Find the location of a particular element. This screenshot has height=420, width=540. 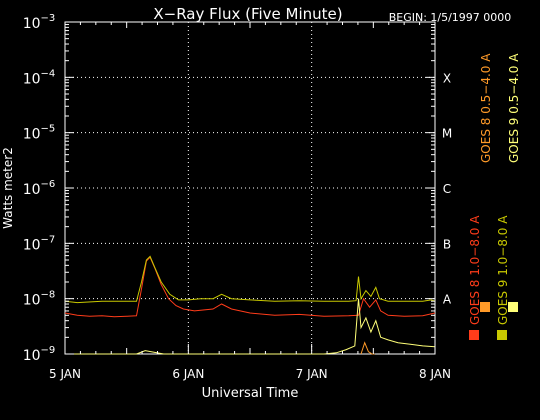

y-axis-title: Watts meter2 is located at coordinates (8, 188).